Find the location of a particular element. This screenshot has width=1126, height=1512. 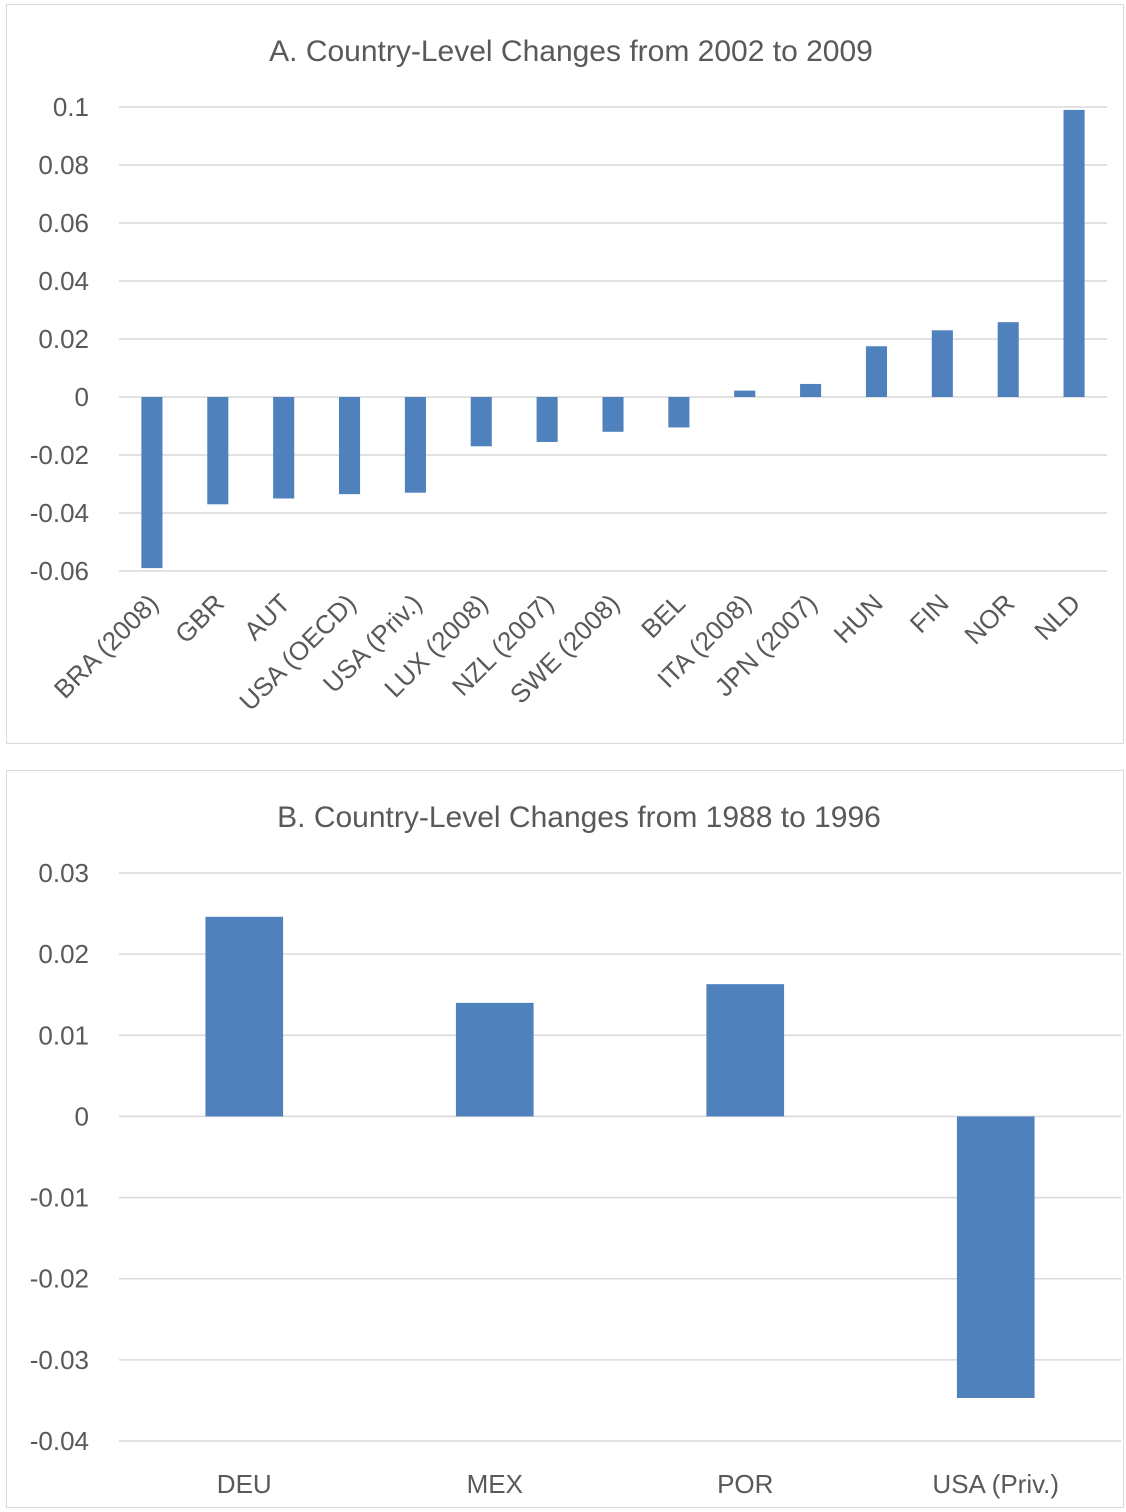

chart-a-category-label: HUN is located at coordinates (858, 618).